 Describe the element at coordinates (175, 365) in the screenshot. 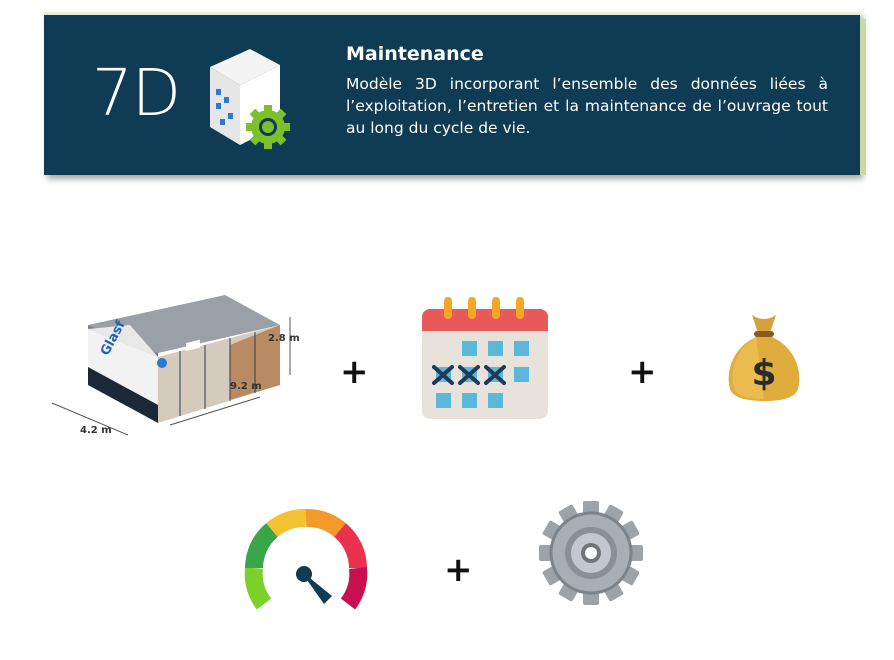

I see `building-3d-model: Glasf 4.2 m 9.2 m 2.8 m` at that location.